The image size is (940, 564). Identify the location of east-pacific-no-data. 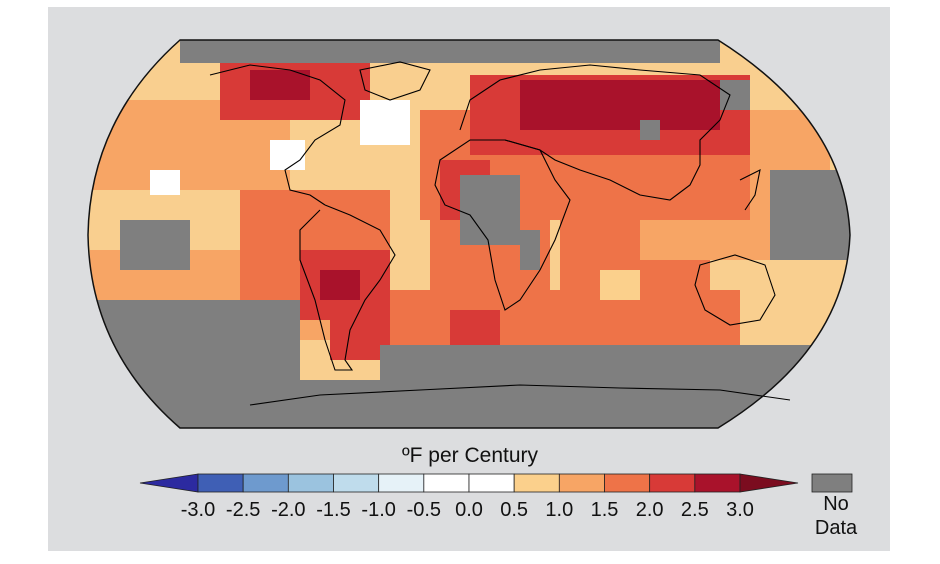
(810, 215).